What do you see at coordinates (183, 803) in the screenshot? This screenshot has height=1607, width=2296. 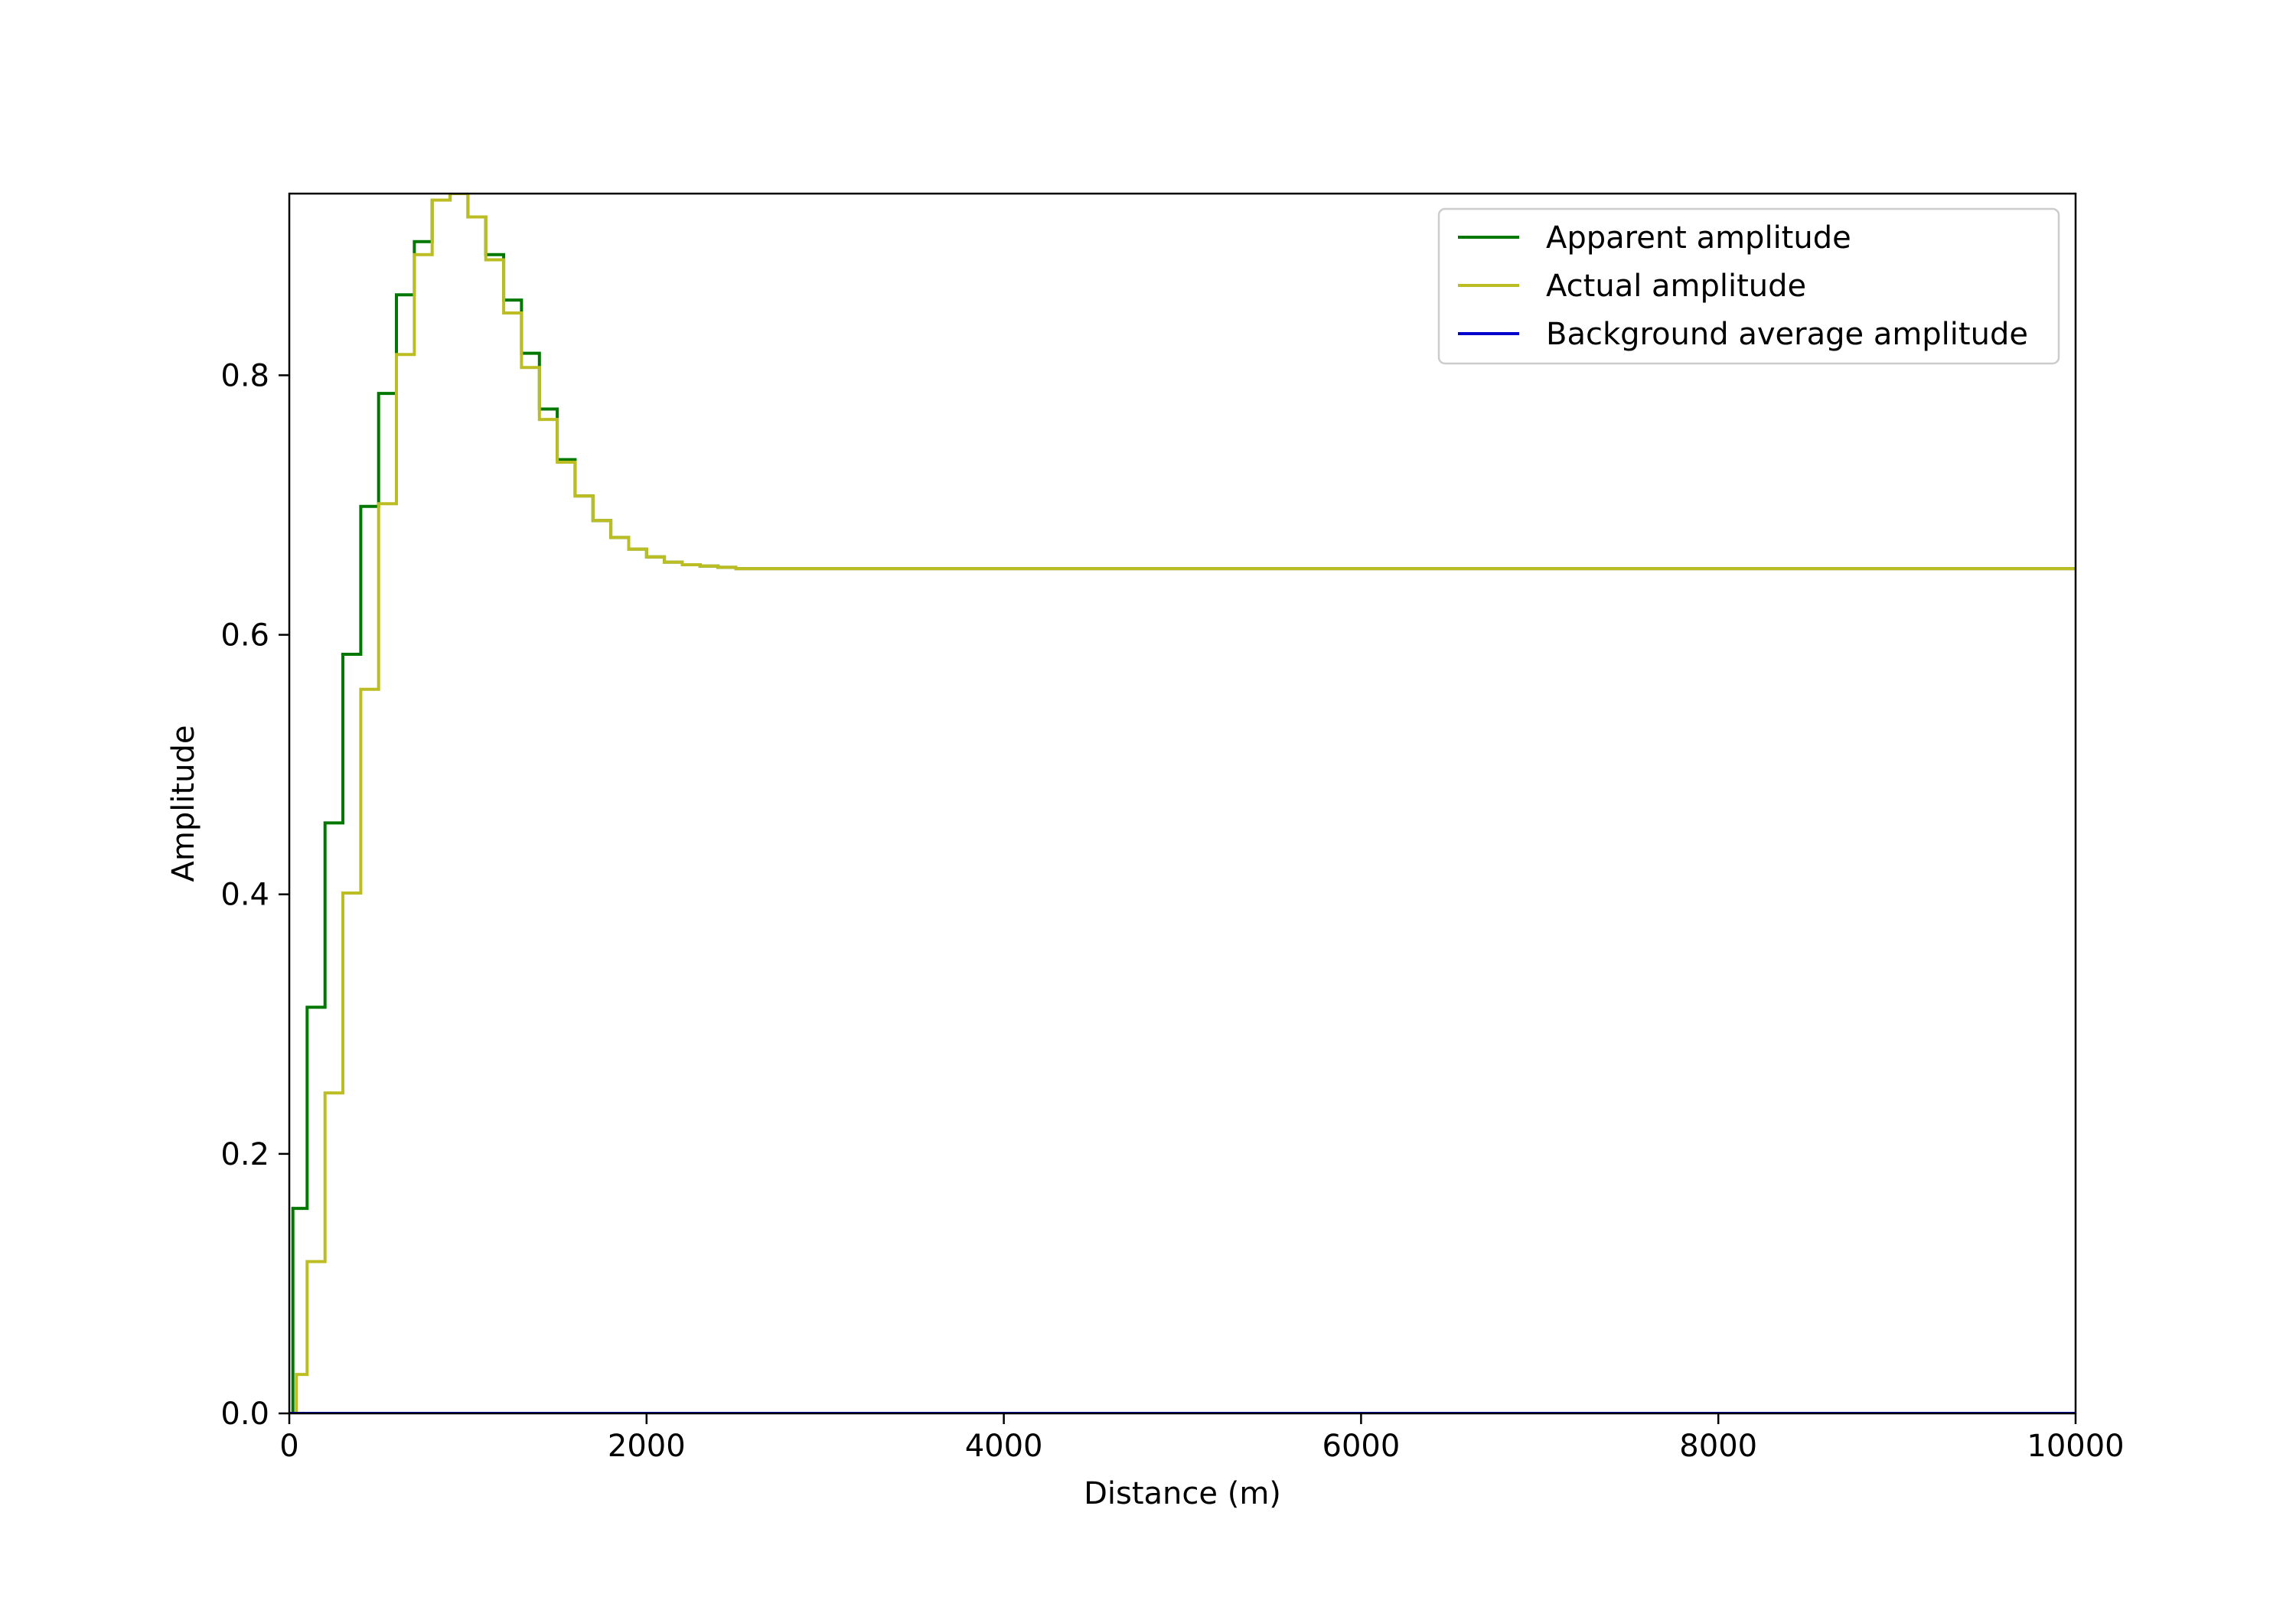 I see `y-axis-title: Amplitude` at bounding box center [183, 803].